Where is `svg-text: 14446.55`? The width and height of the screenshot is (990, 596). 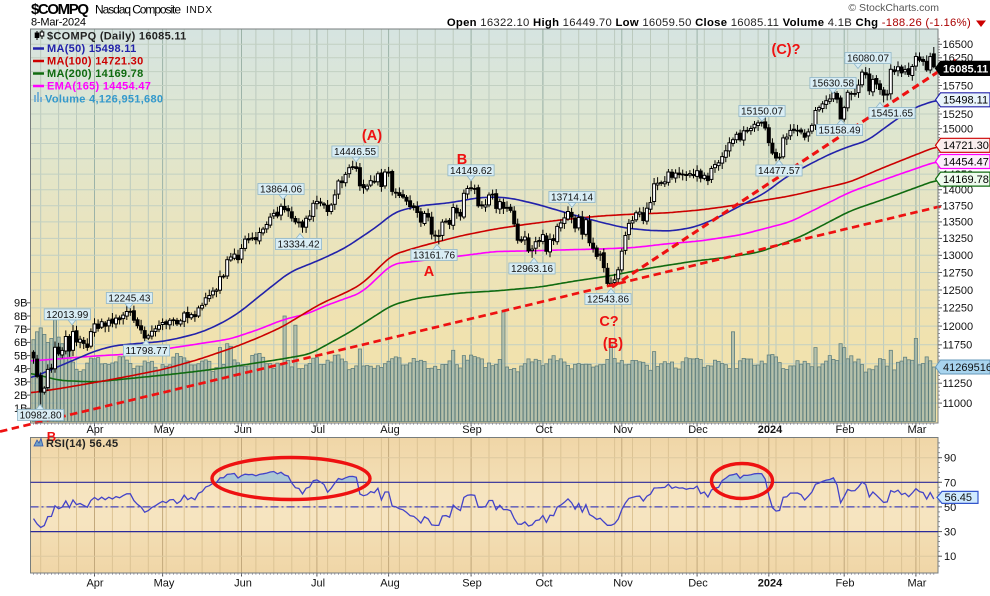
svg-text: 14446.55 is located at coordinates (355, 152).